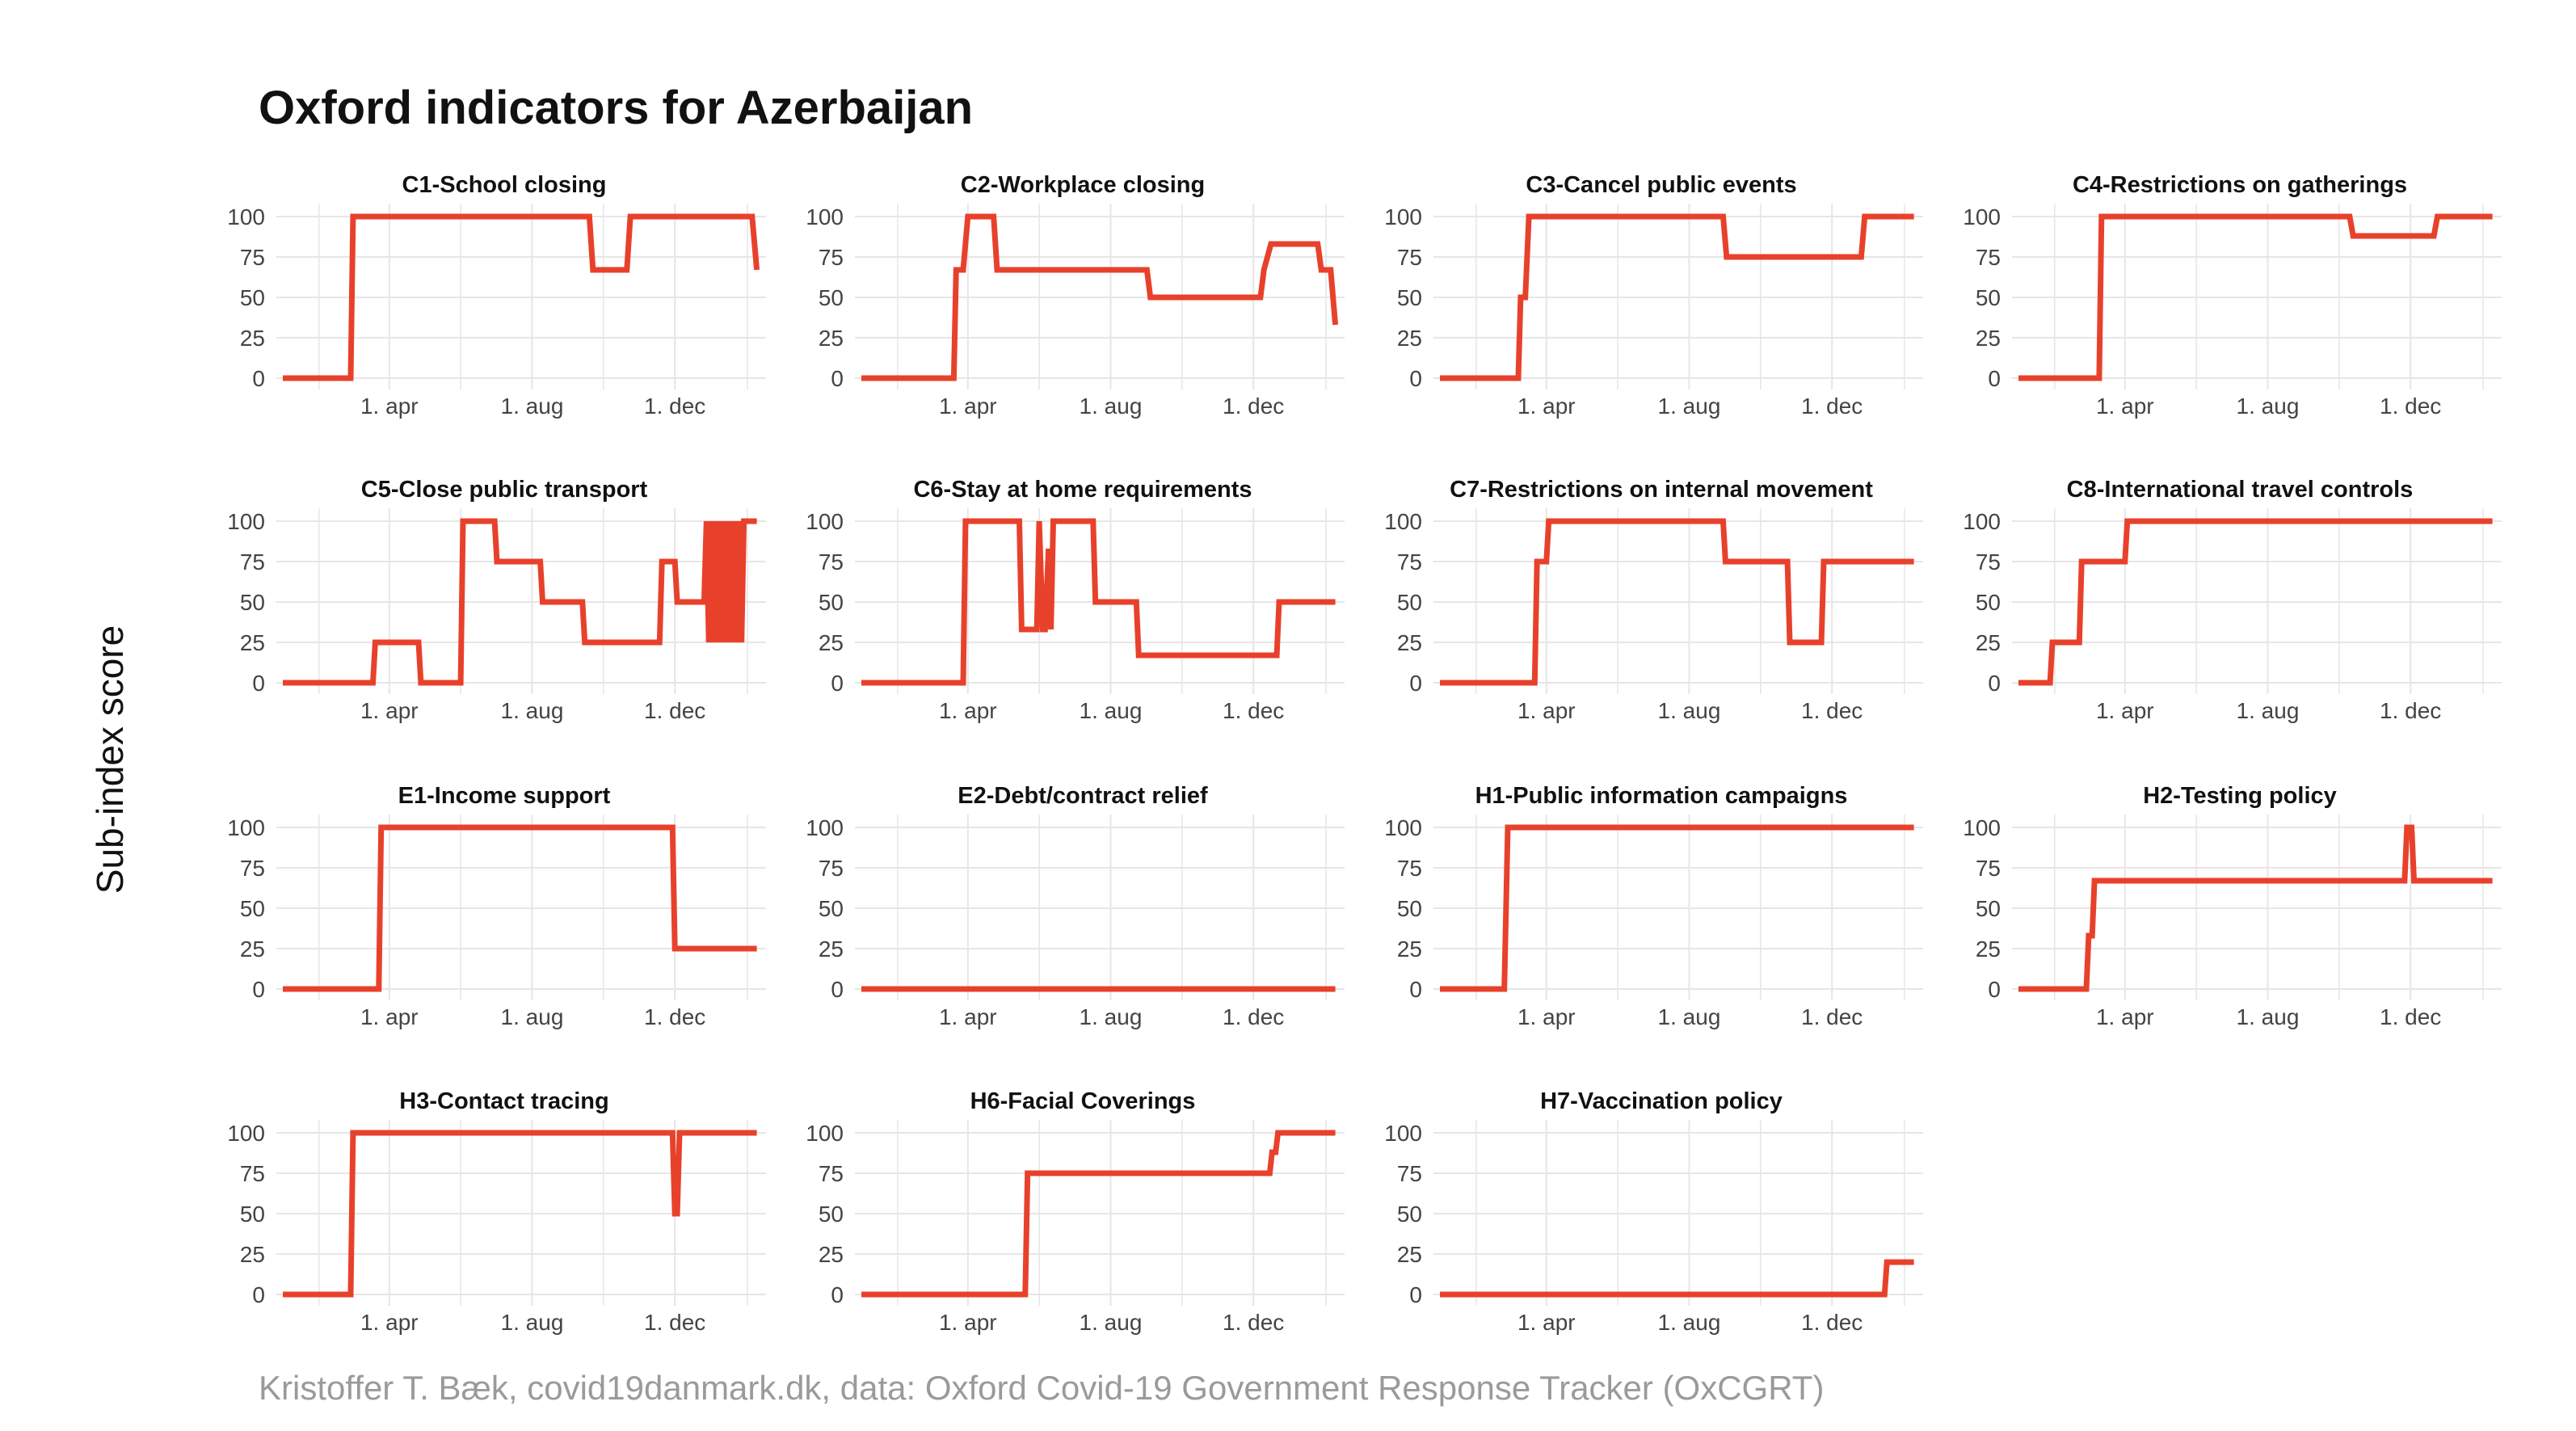 The height and width of the screenshot is (1431, 2576). Describe the element at coordinates (1082, 490) in the screenshot. I see `panel-title: C6-Stay at home requirements` at that location.